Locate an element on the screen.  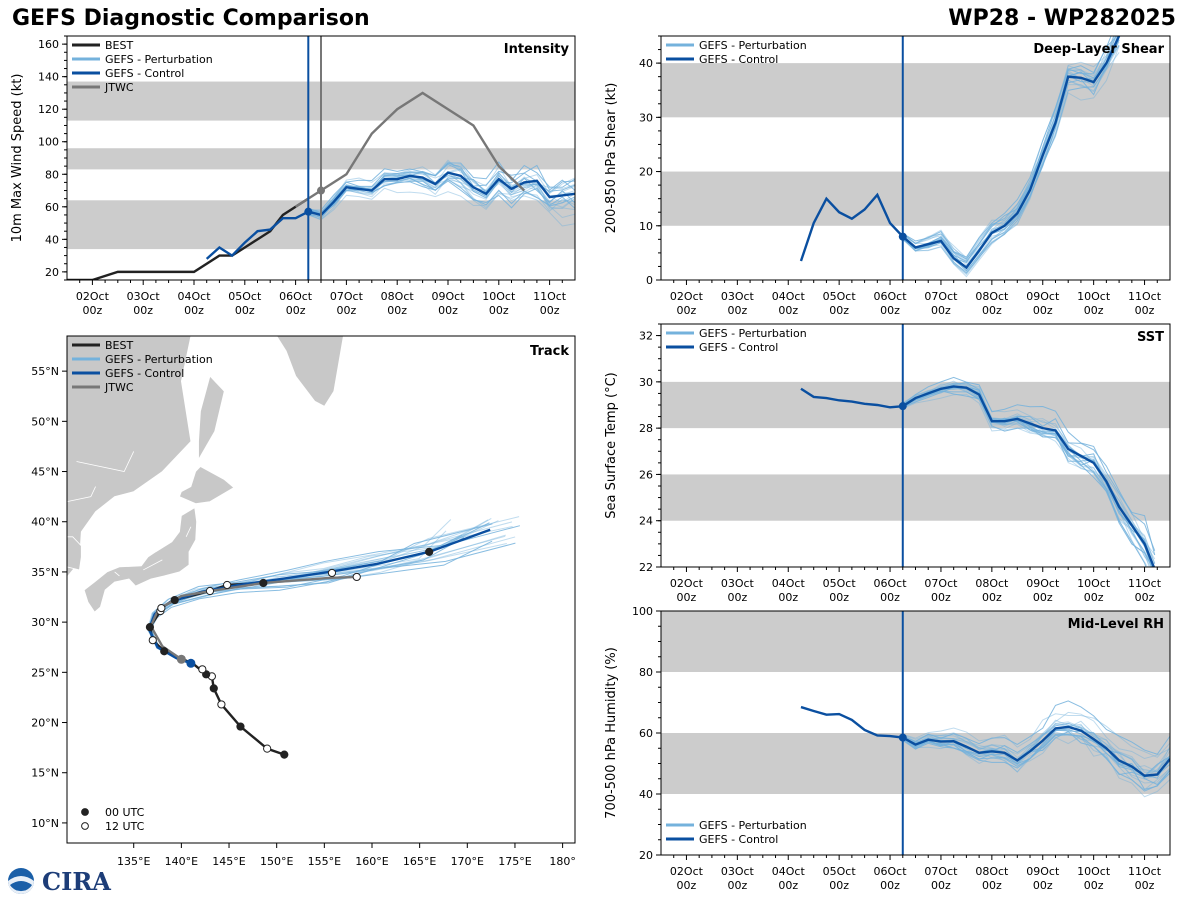
jtwc-position-marker is located at coordinates (181, 659).